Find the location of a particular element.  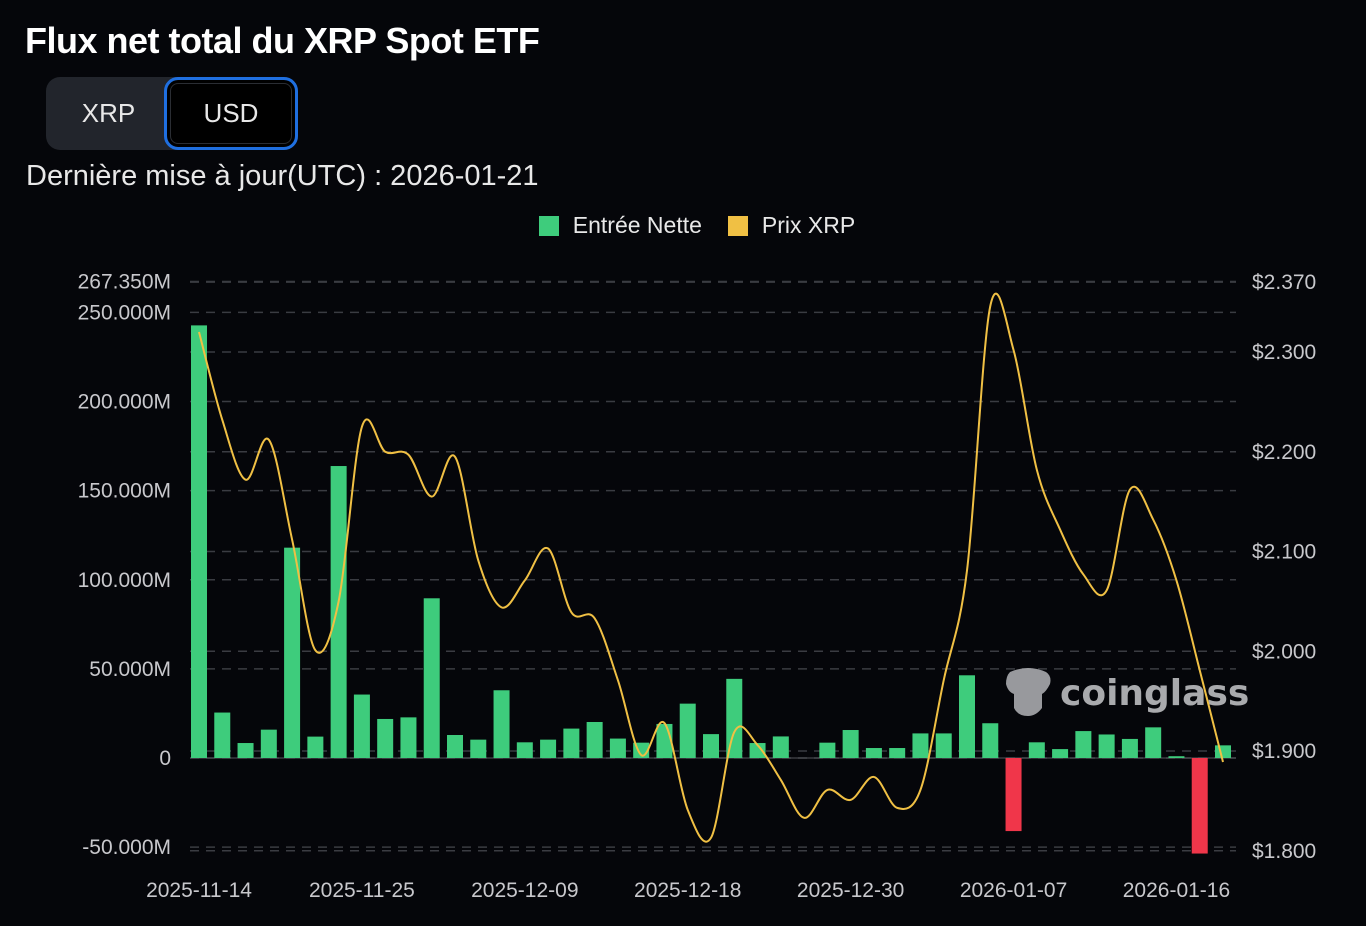

y-right-tick-label: $2.200 is located at coordinates (1284, 452).